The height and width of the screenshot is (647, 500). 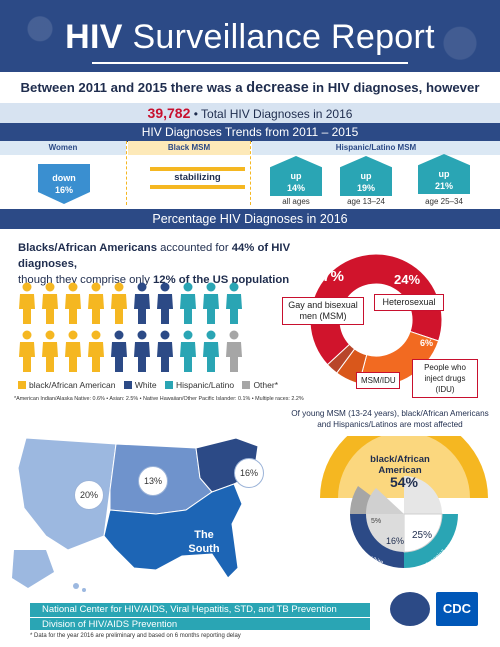 What do you see at coordinates (199, 385) in the screenshot?
I see `legend-item-hispanic: Hispanic/Latino` at bounding box center [199, 385].